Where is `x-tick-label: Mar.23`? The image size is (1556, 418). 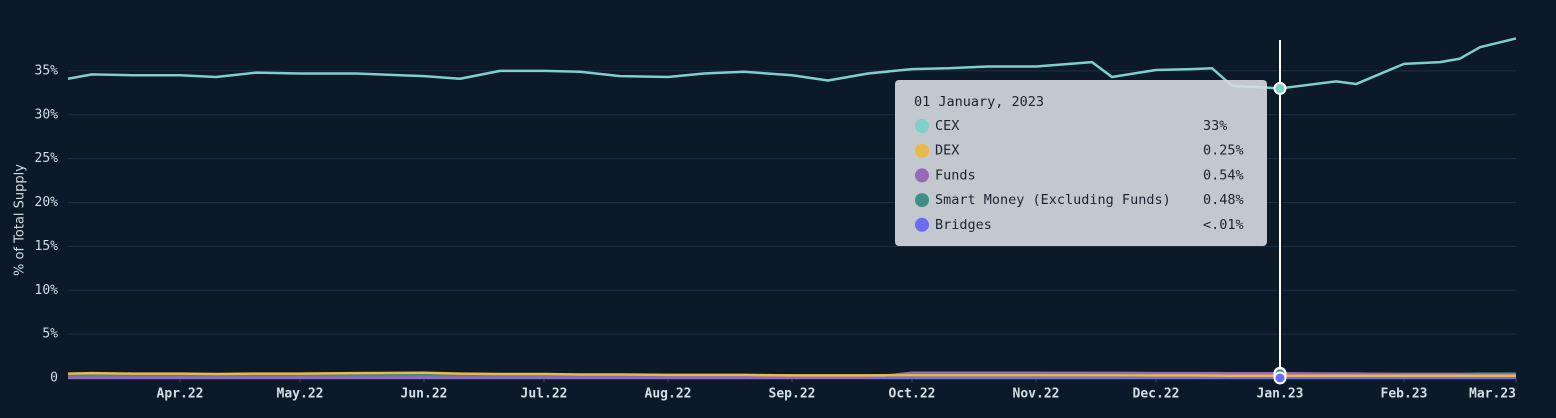 x-tick-label: Mar.23 is located at coordinates (1492, 394).